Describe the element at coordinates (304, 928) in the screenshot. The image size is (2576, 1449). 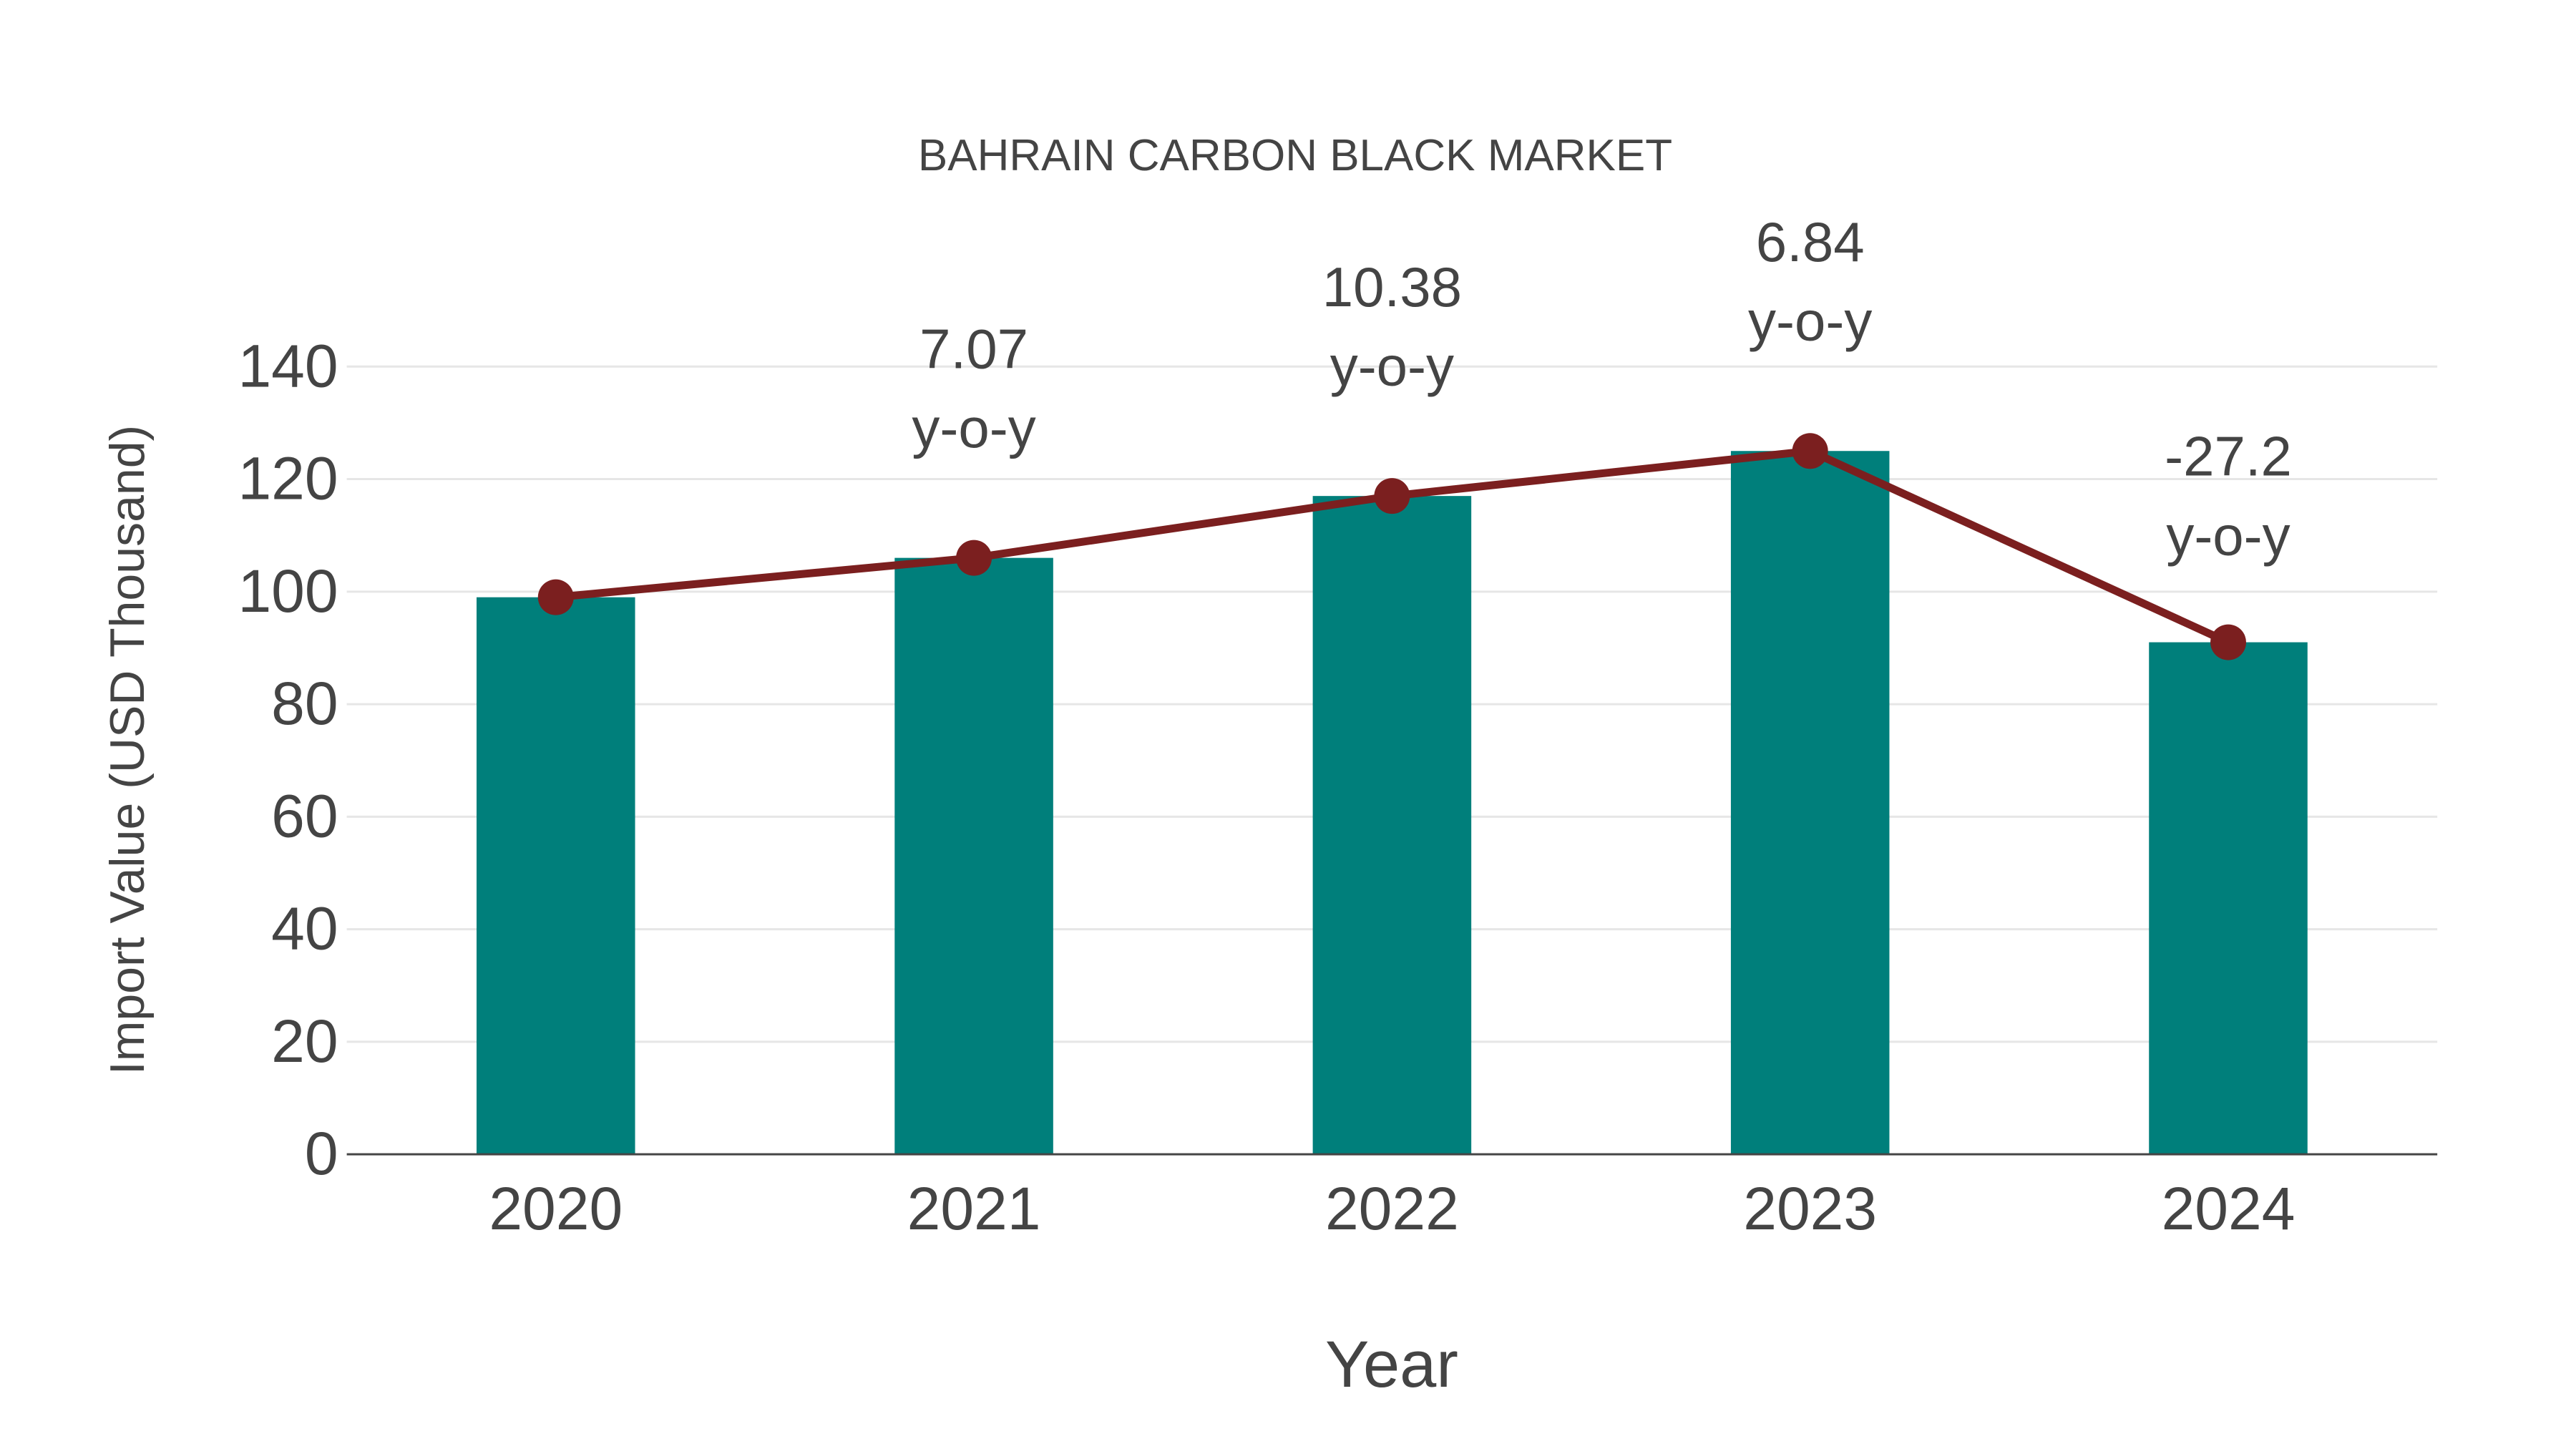
I see `y-tick-label: 40` at that location.